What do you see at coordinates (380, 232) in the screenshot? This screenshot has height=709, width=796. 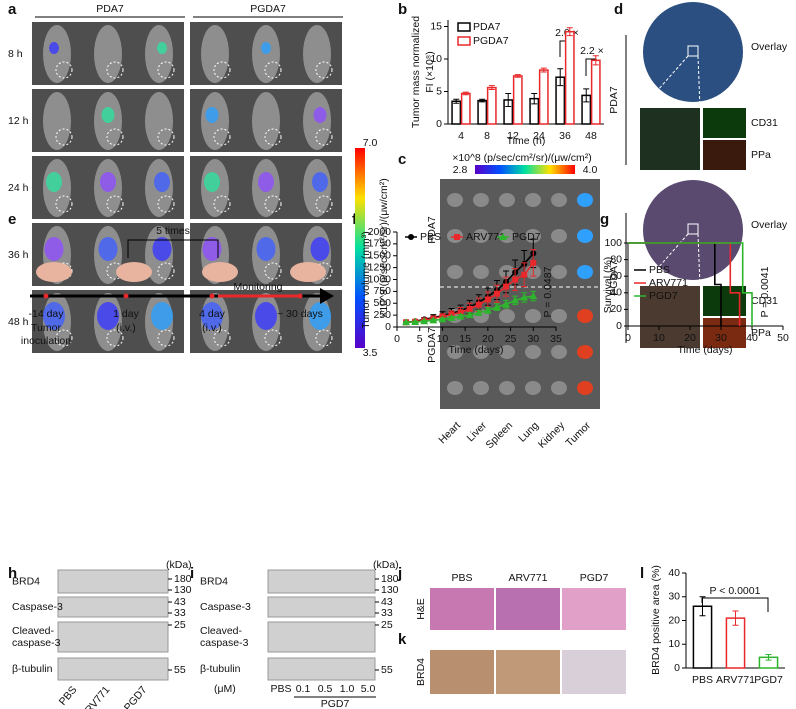 I see `y-tick-label: 2000` at bounding box center [380, 232].